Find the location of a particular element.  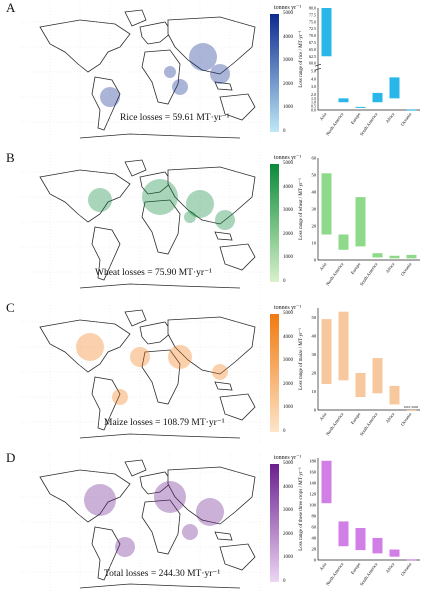

y-tick-label: 160 is located at coordinates (313, 471).